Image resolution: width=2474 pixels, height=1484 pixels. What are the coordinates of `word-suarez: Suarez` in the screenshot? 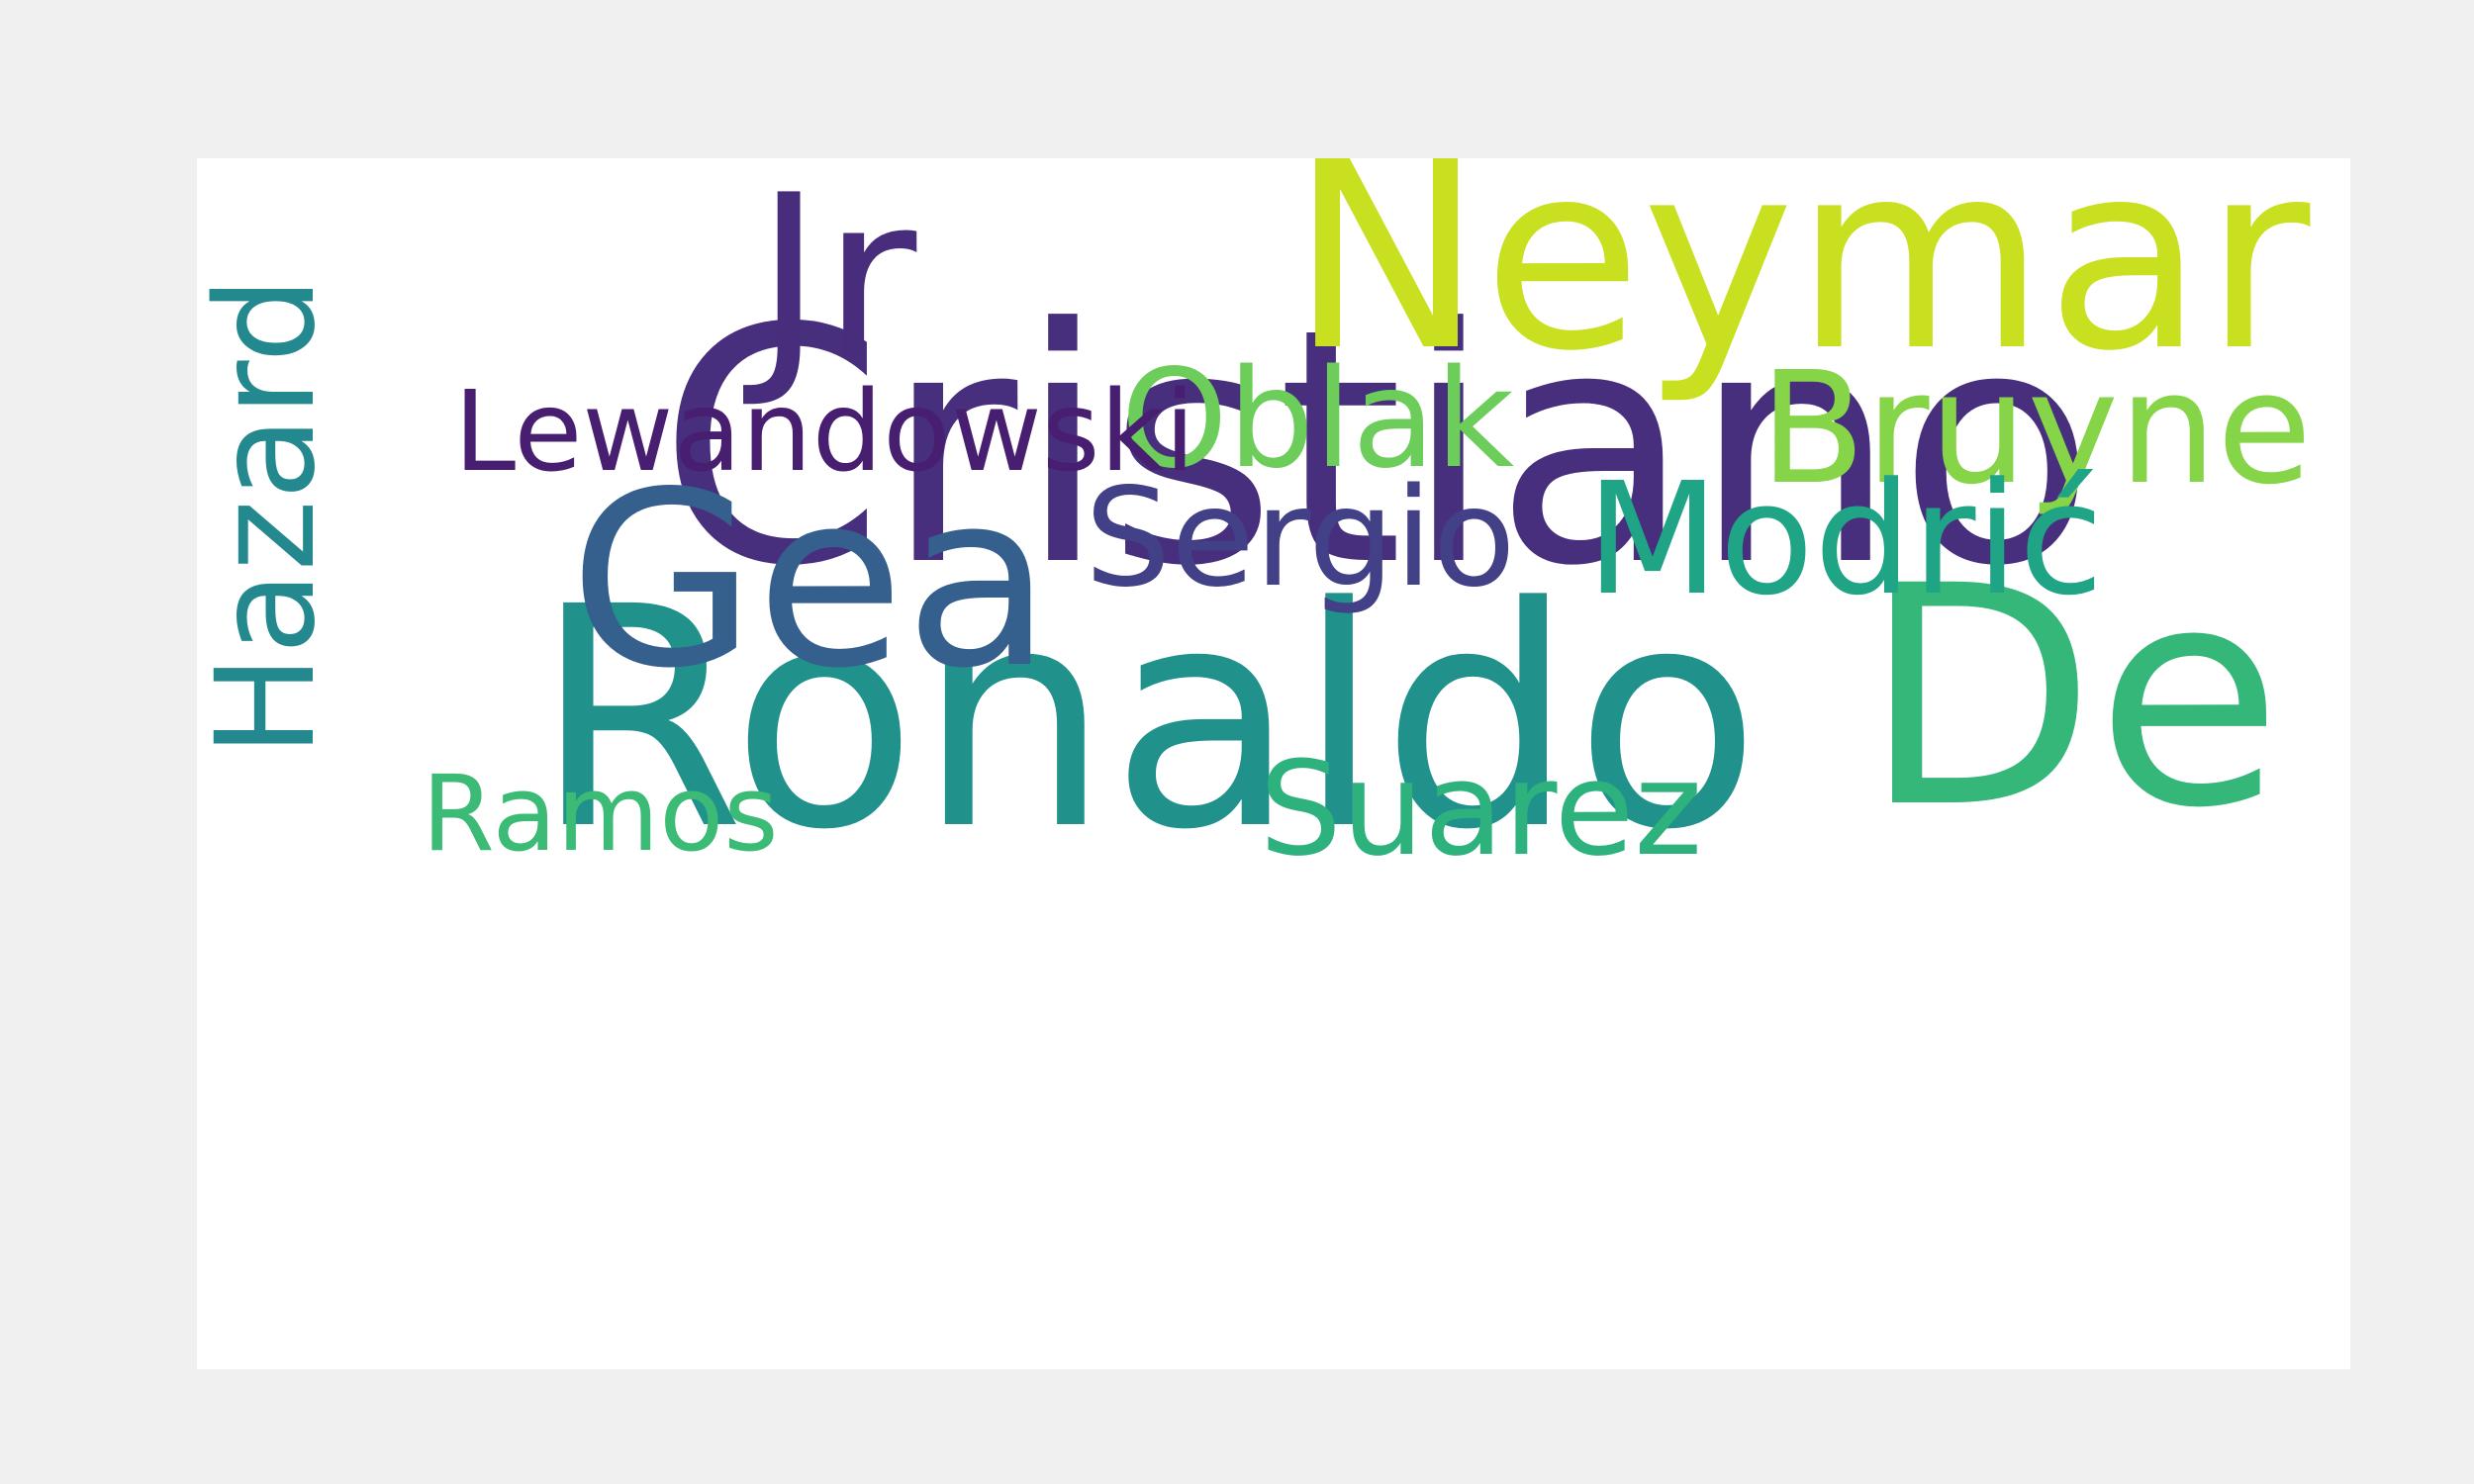 It's located at (1481, 808).